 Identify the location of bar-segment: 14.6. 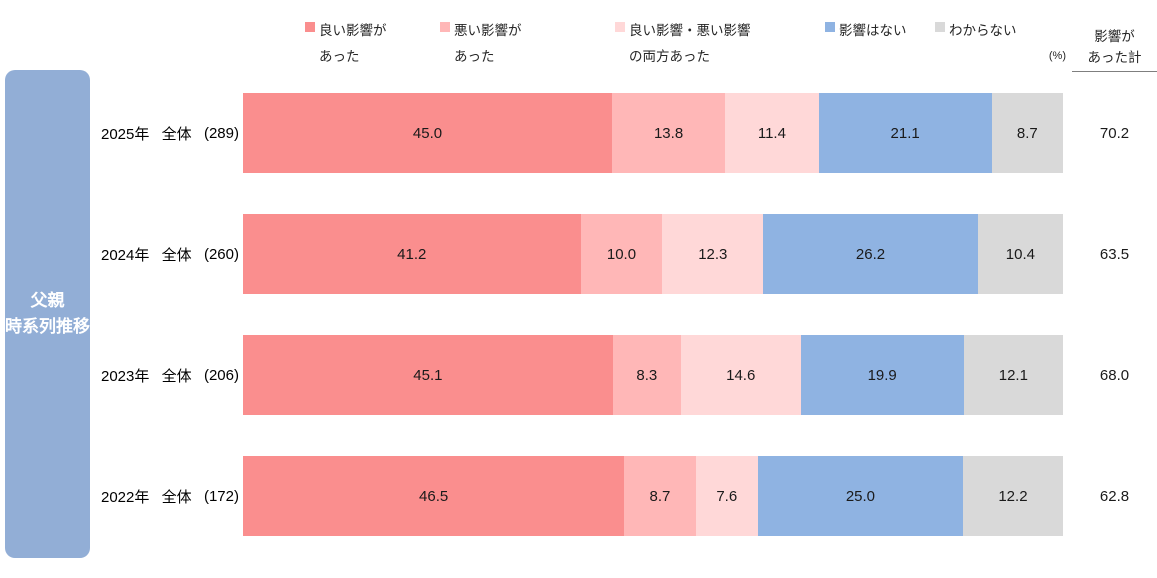
(740, 375).